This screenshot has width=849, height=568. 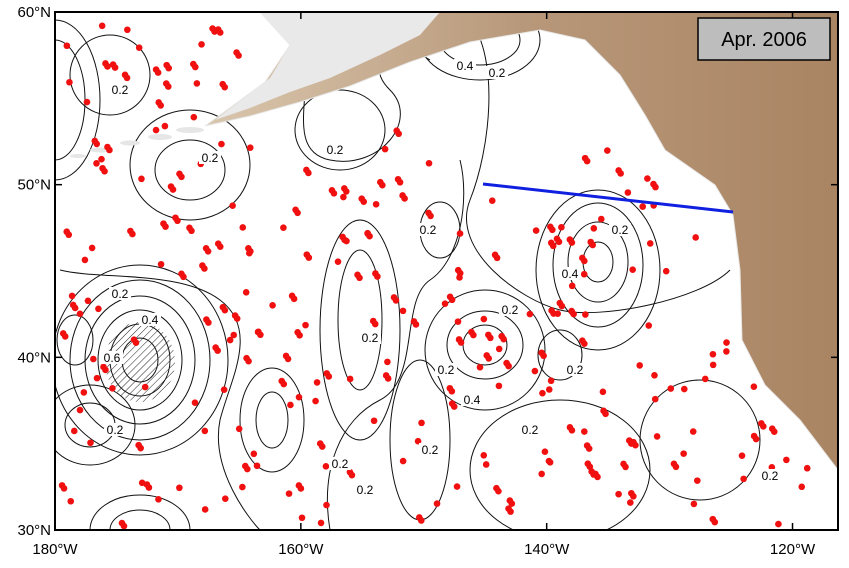 What do you see at coordinates (55, 549) in the screenshot?
I see `lon-label: 180°W` at bounding box center [55, 549].